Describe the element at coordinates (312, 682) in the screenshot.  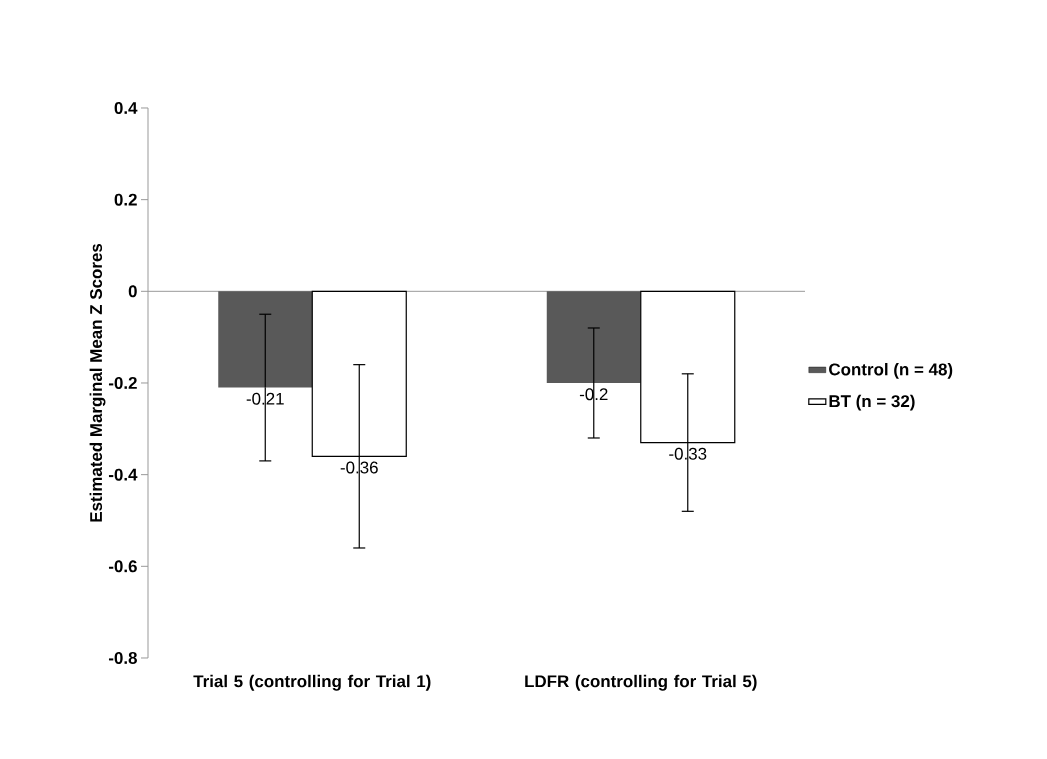
I see `x-tick-label: Trial 5 (controlling for Trial 1)` at that location.